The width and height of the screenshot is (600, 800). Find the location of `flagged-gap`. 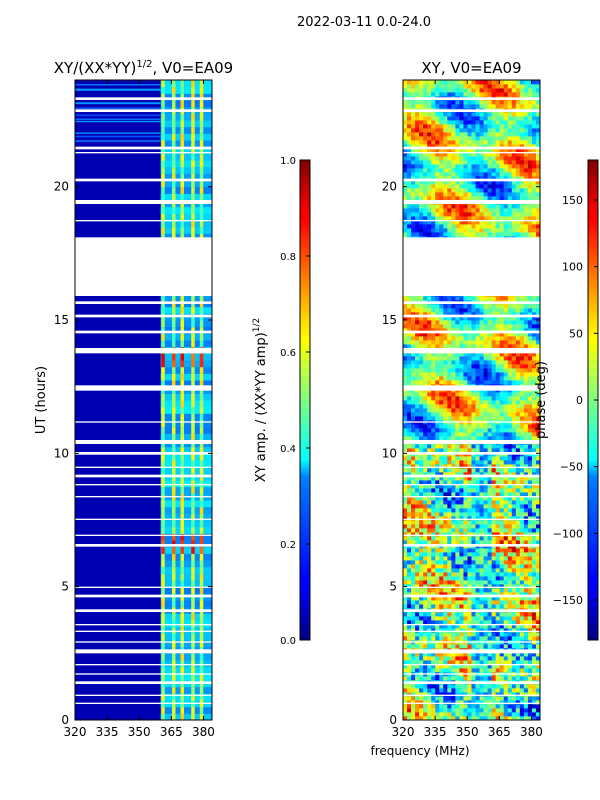

flagged-gap is located at coordinates (143, 153).